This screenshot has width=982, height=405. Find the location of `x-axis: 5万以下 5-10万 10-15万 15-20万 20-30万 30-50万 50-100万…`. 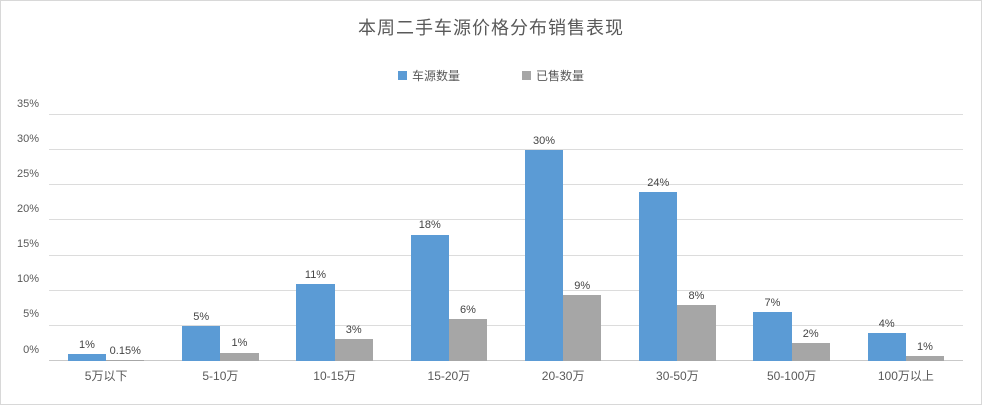

x-axis: 5万以下 5-10万 10-15万 15-20万 20-30万 30-50万 50-100万… is located at coordinates (506, 375).